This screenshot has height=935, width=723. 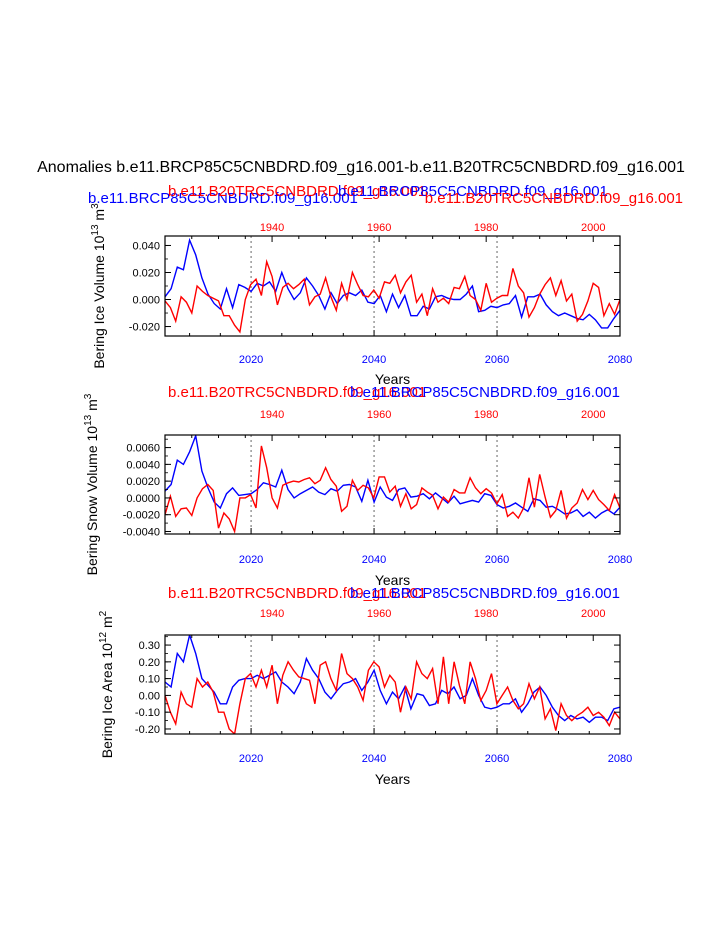 I want to click on y-tick-label: 0.10, so click(x=149, y=680).